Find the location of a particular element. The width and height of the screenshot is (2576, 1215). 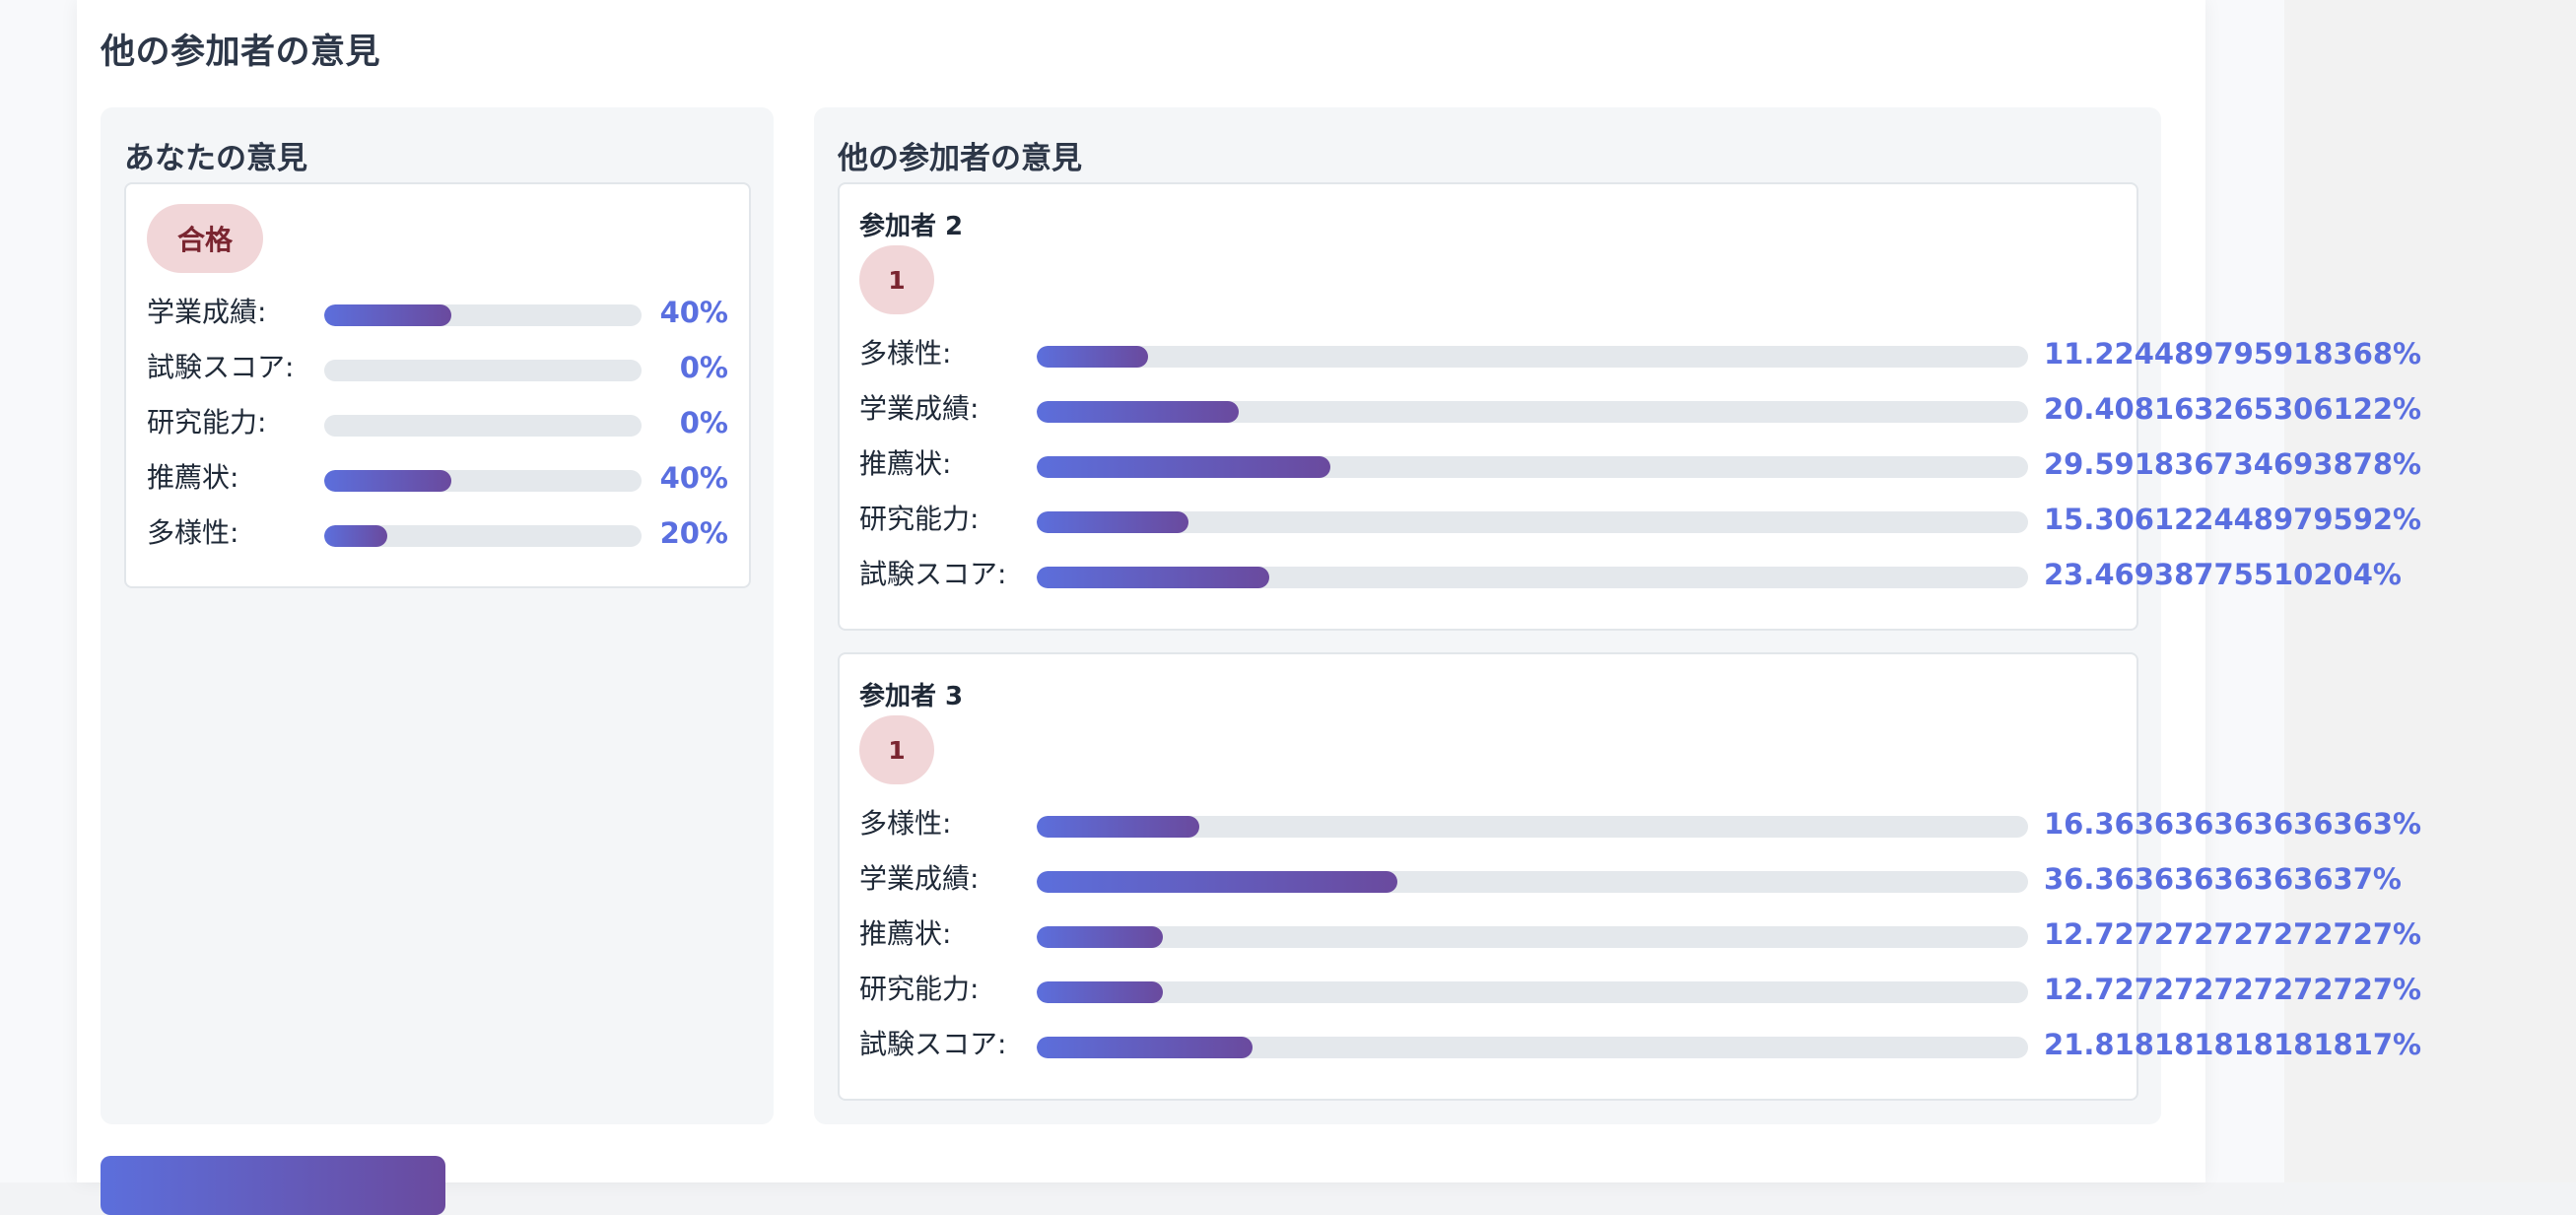

criterion-row: 多様性: 16.363636363636363% is located at coordinates (1640, 824).